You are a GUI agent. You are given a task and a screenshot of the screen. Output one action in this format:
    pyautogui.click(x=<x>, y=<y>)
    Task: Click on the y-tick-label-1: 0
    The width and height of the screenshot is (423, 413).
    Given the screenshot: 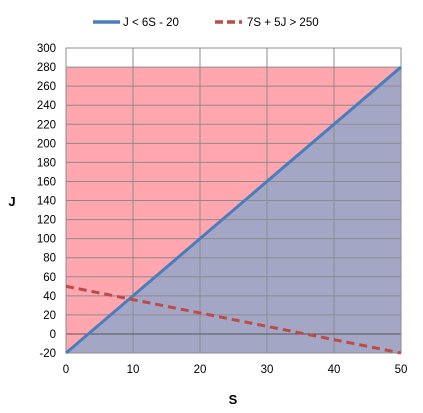 What is the action you would take?
    pyautogui.click(x=53, y=335)
    